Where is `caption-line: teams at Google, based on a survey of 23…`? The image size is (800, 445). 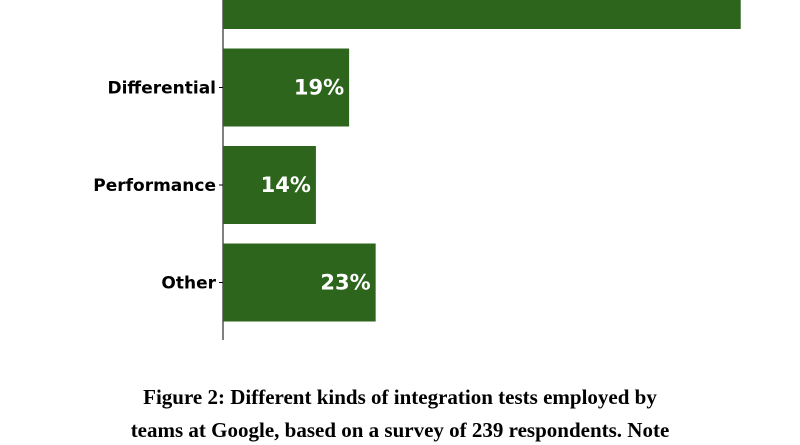 caption-line: teams at Google, based on a survey of 23… is located at coordinates (400, 430).